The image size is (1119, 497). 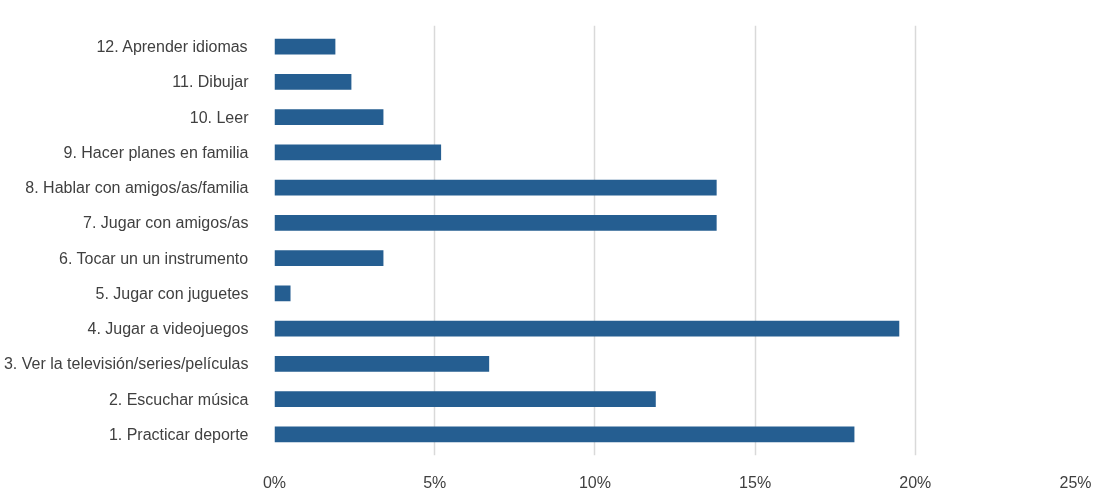 I want to click on x-tick-label: 0%, so click(x=274, y=482).